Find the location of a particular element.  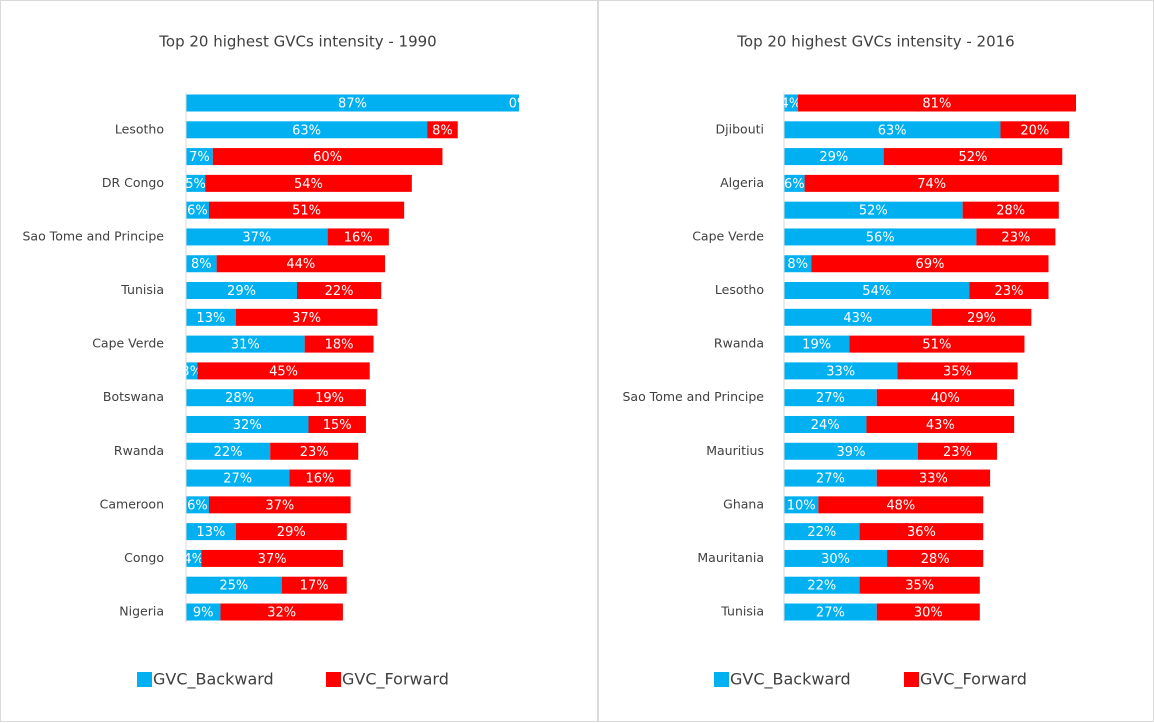

data-label: 18% is located at coordinates (339, 345).